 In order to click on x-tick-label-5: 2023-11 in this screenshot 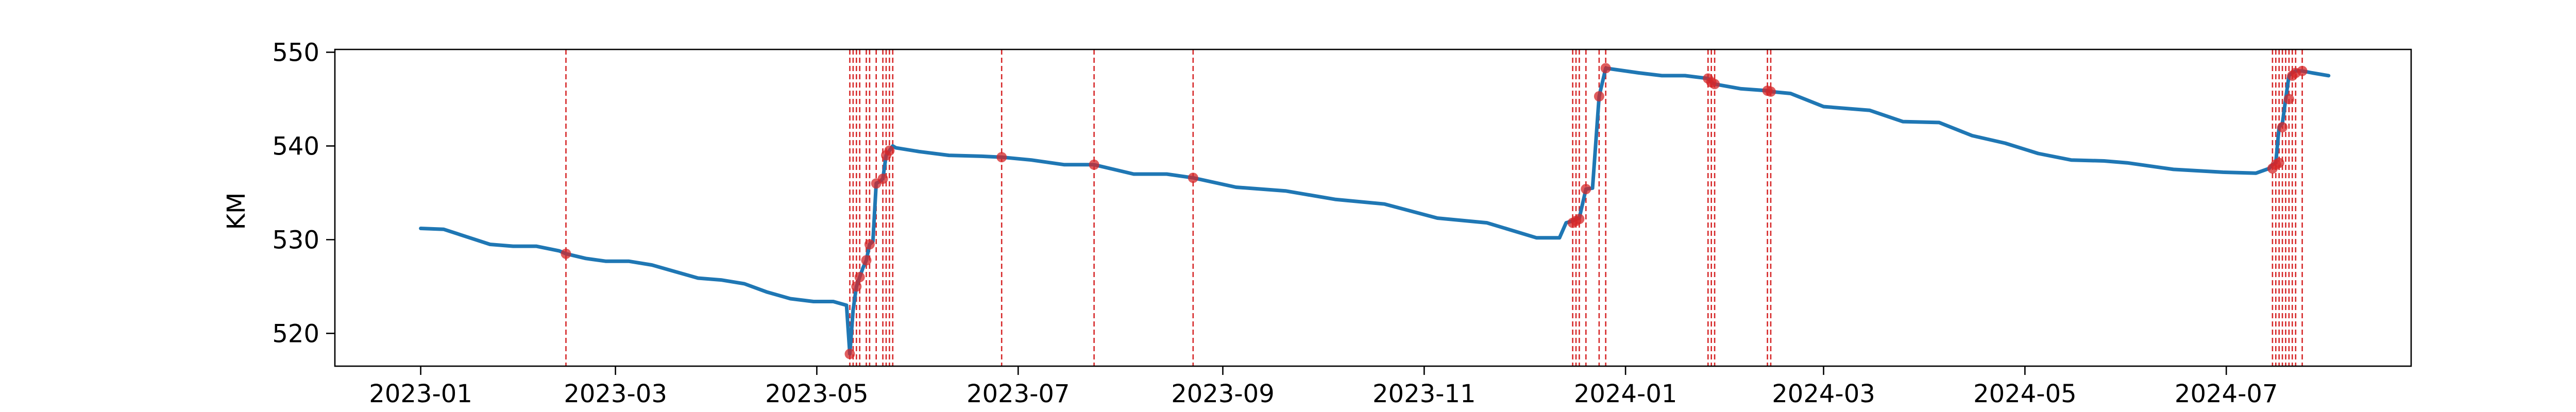, I will do `click(1424, 394)`.